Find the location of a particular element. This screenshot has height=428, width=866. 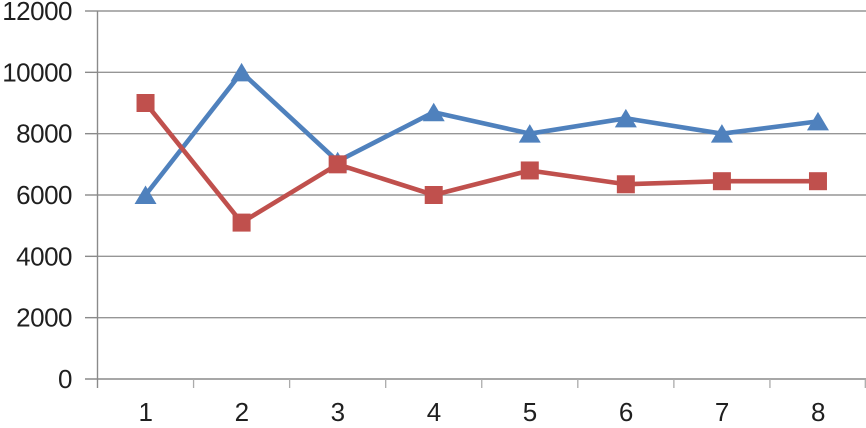

x-axis-label: 5 is located at coordinates (530, 412).